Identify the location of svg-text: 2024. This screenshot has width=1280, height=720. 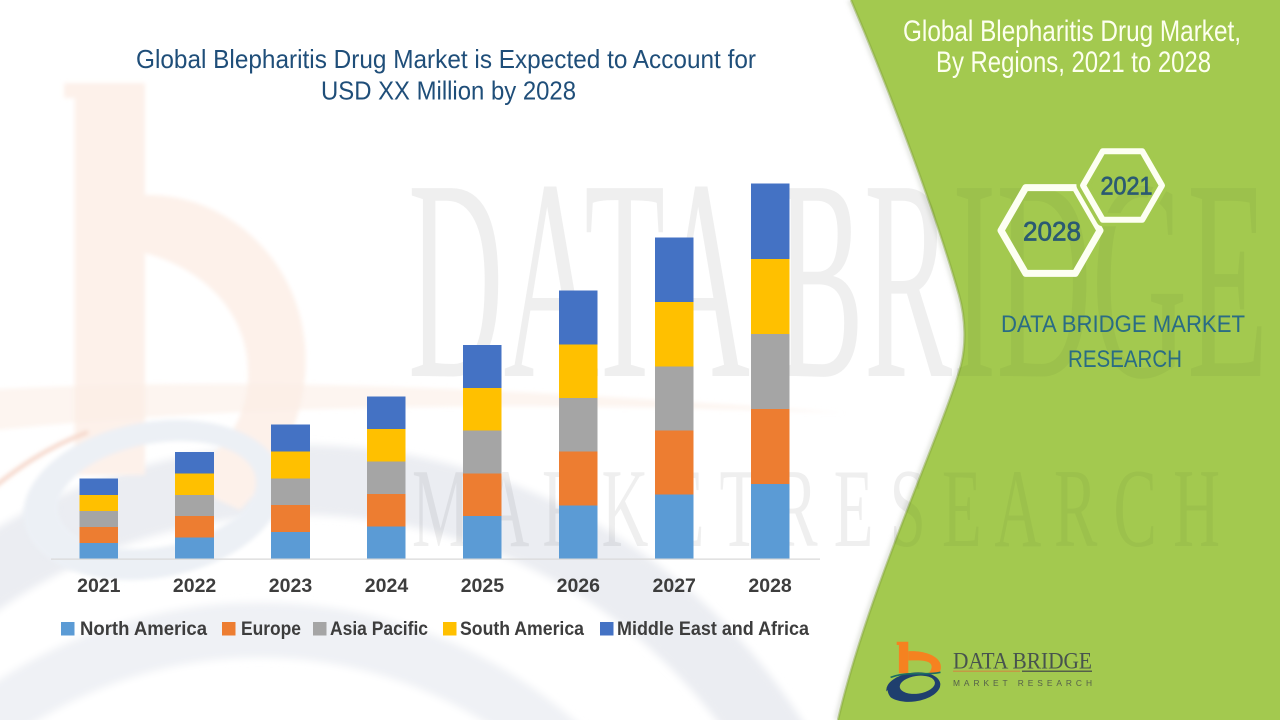
(387, 586).